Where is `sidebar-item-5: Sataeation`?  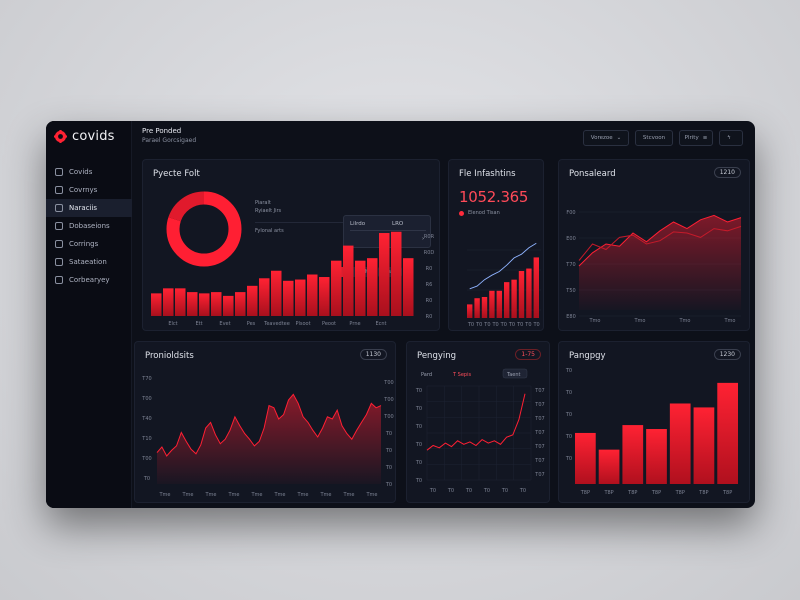 sidebar-item-5: Sataeation is located at coordinates (89, 262).